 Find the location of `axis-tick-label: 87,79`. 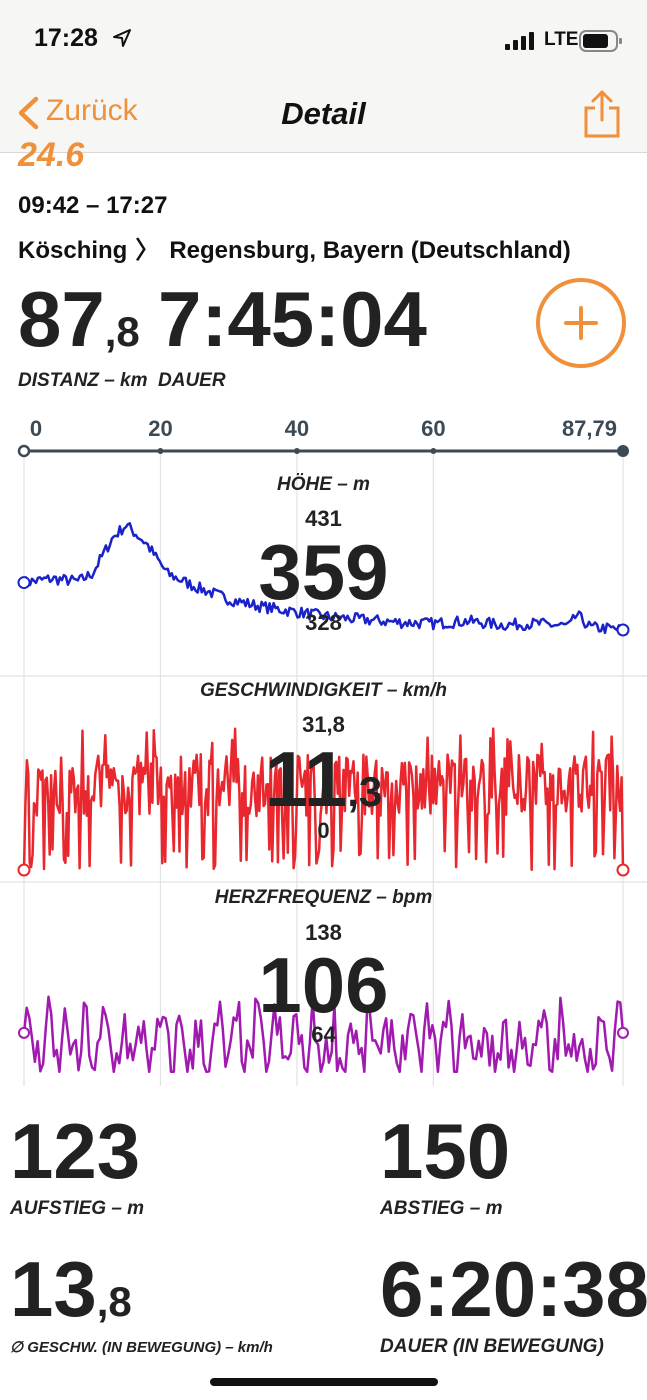

axis-tick-label: 87,79 is located at coordinates (589, 428).